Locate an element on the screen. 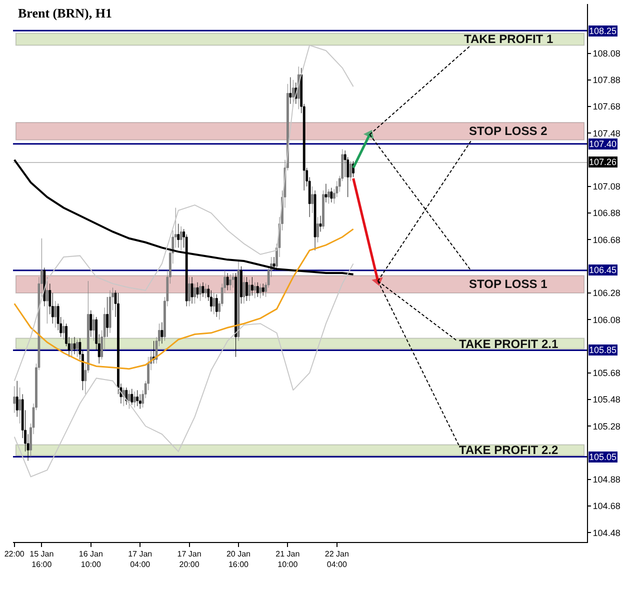 The height and width of the screenshot is (592, 624). x-tick-label: 21 Jan 10:00 is located at coordinates (288, 559).